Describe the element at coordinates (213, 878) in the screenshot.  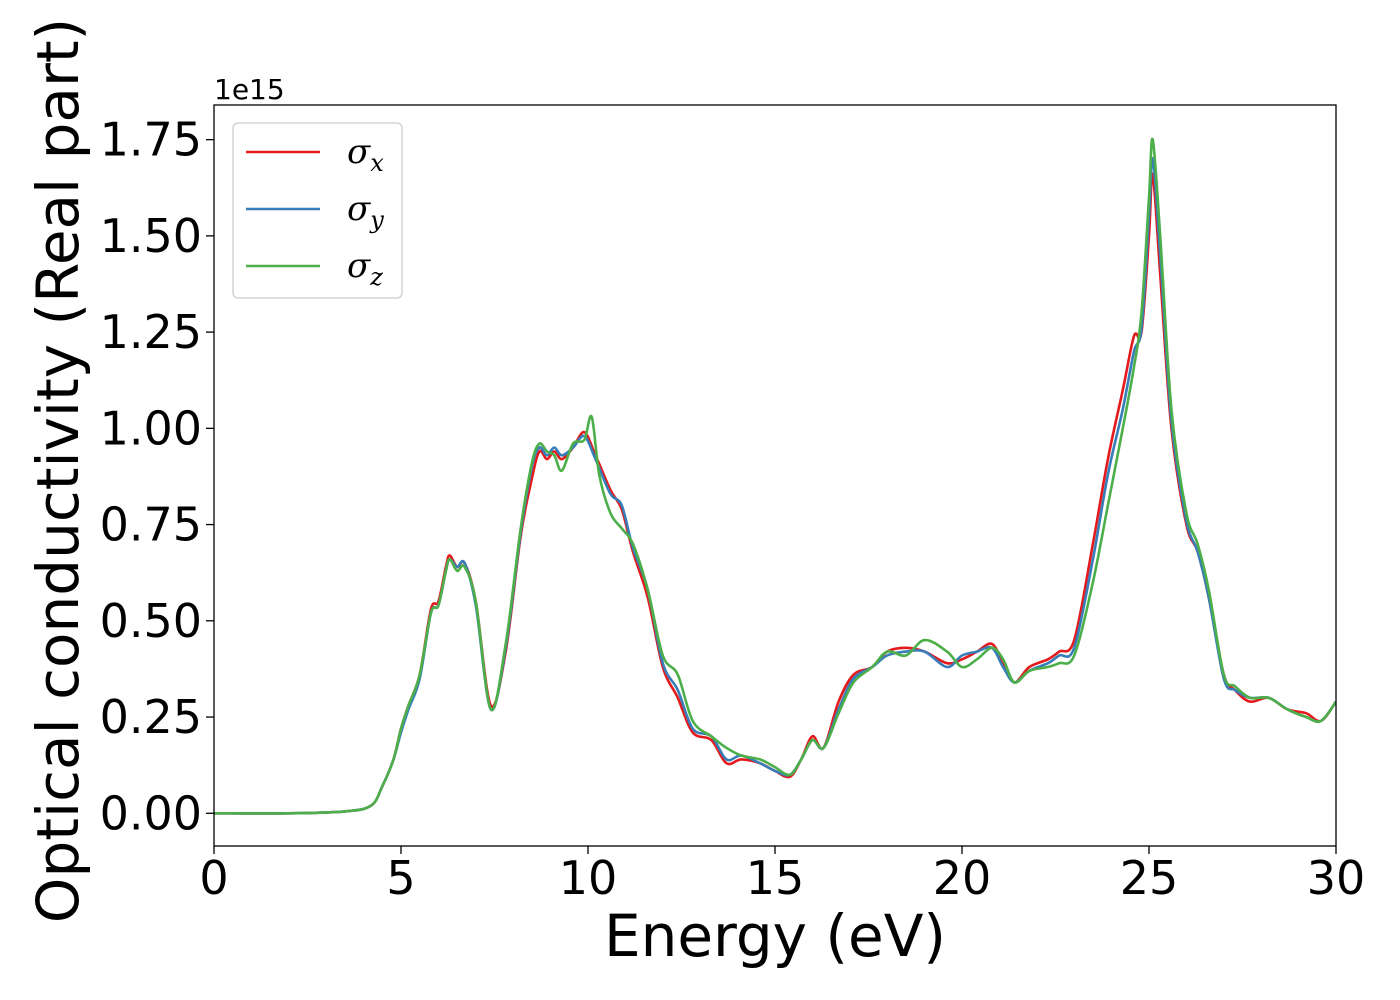
I see `x-tick-label: 0` at that location.